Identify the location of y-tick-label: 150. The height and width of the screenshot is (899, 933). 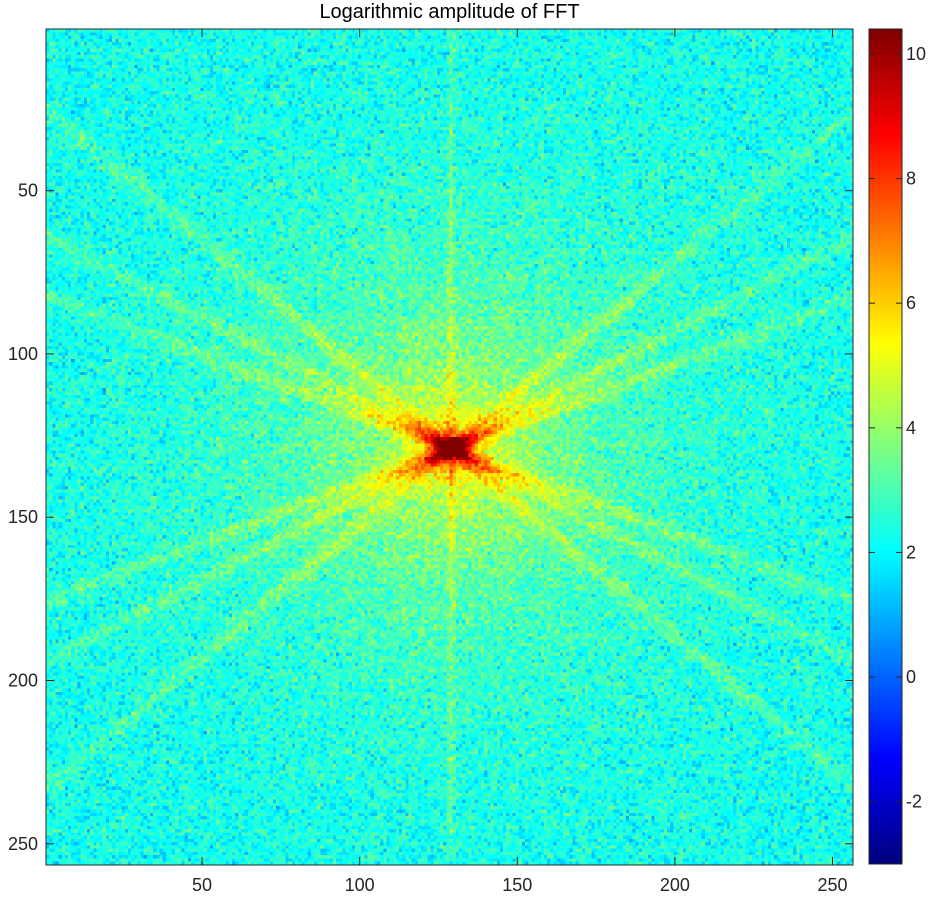
(23, 517).